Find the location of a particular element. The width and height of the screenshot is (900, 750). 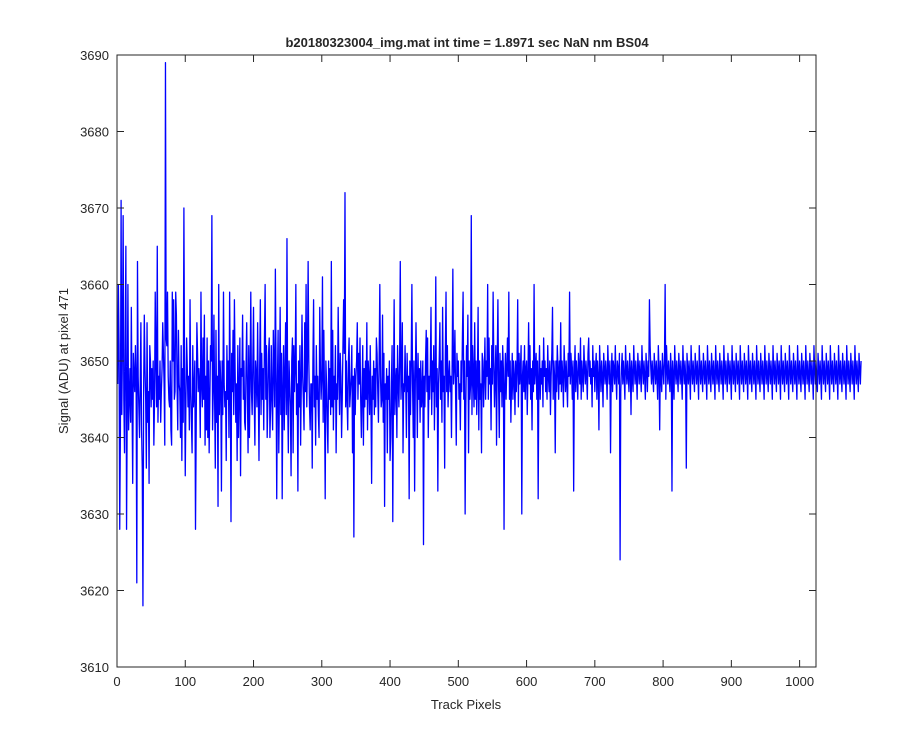

y-tick-label: 3610 is located at coordinates (94, 667).